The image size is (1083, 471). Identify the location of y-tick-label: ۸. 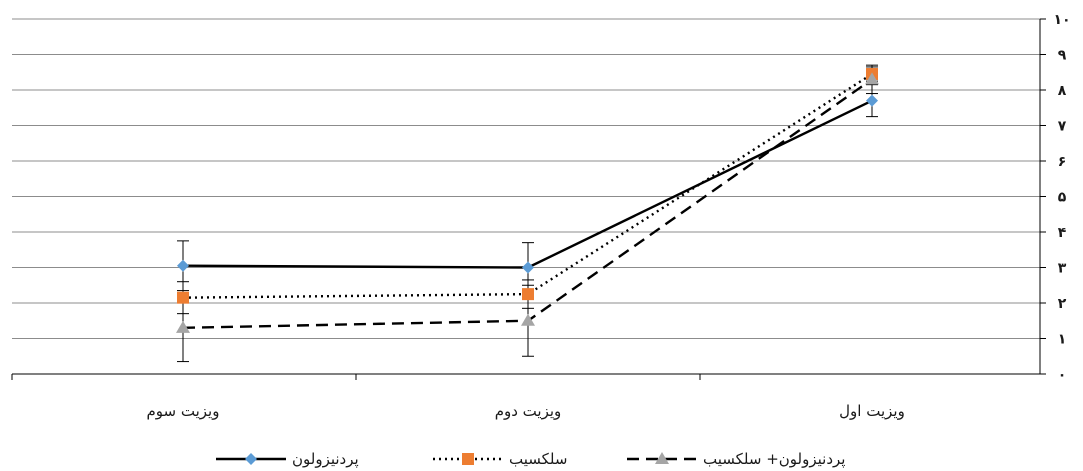
(1062, 91).